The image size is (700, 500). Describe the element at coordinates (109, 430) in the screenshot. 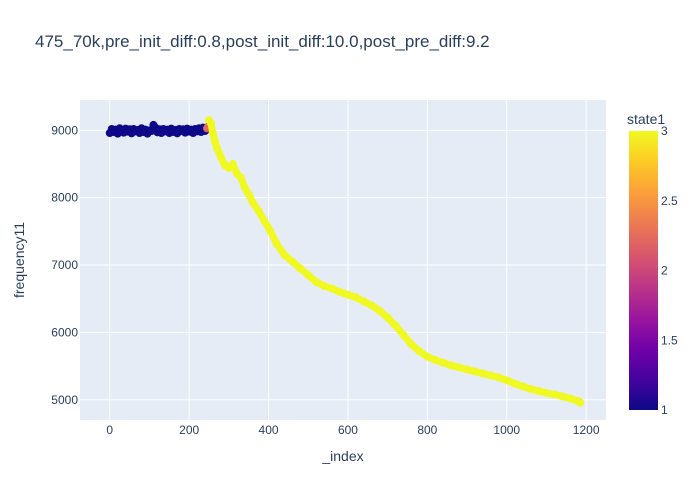

I see `x-tick-label: 0` at that location.